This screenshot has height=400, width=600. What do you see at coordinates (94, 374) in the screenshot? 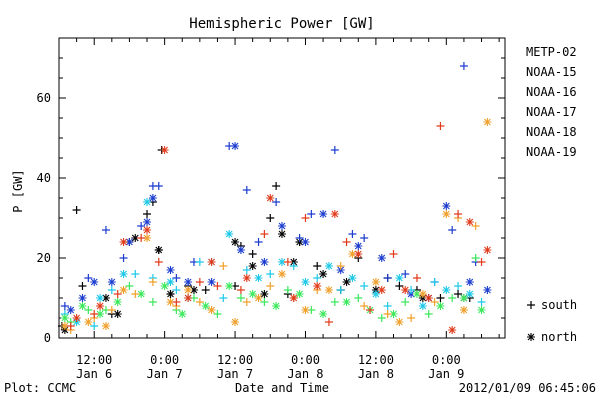
I see `x-tick-date-label: Jan 6` at bounding box center [94, 374].